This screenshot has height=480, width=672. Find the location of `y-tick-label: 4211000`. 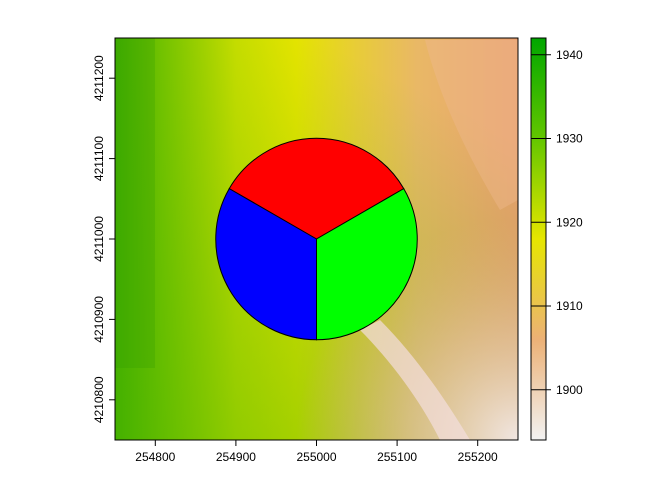

y-tick-label: 4211000 is located at coordinates (99, 239).